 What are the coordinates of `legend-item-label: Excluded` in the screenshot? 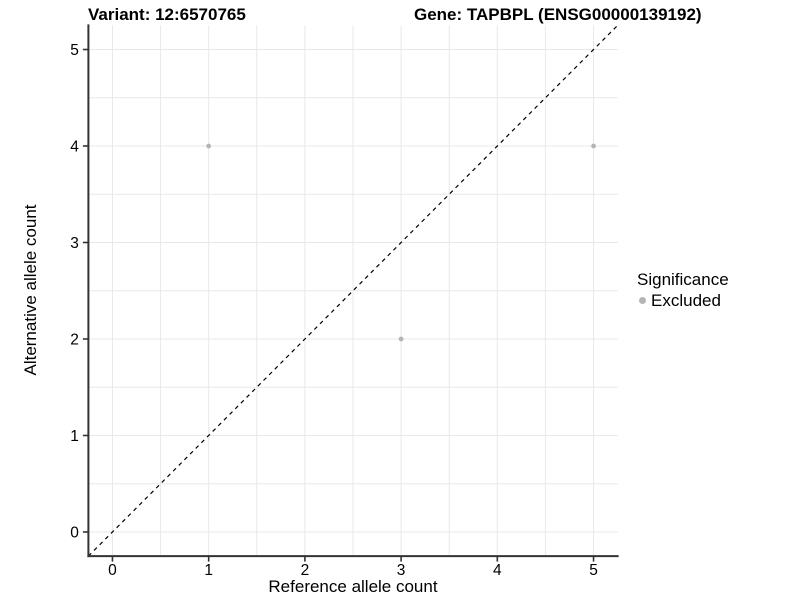 It's located at (686, 300).